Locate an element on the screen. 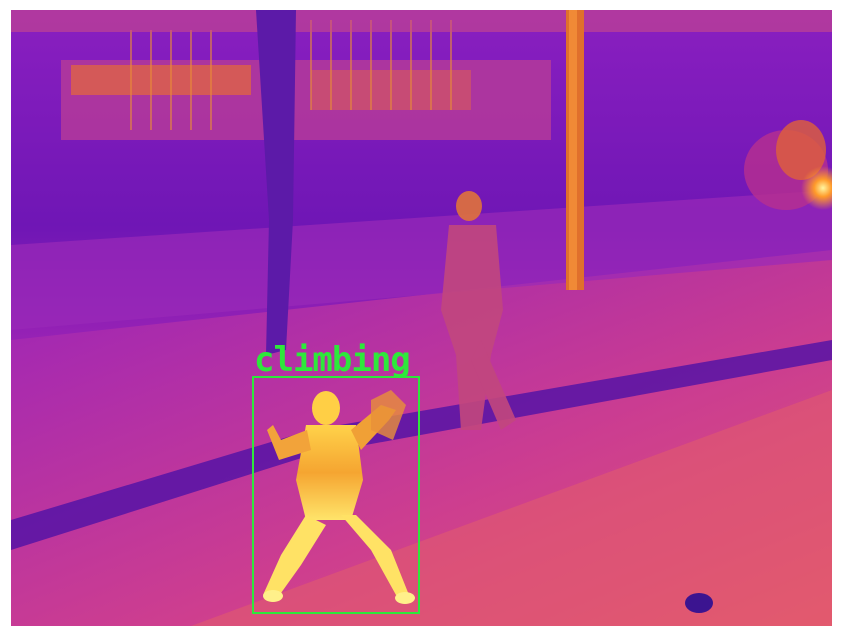 The width and height of the screenshot is (841, 636). detection-label: climbing is located at coordinates (332, 360).